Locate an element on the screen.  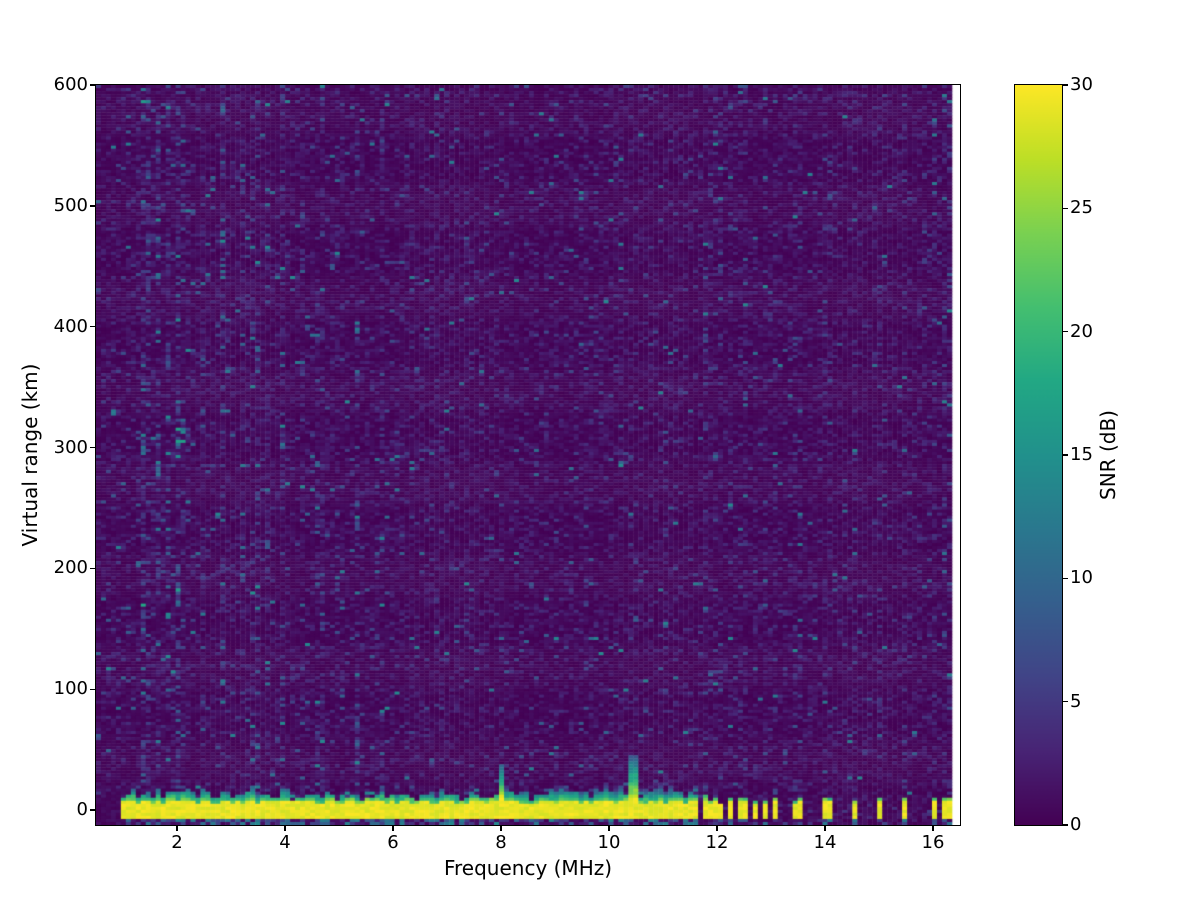
x-axis-label: Frequency (MHz) is located at coordinates (528, 868).